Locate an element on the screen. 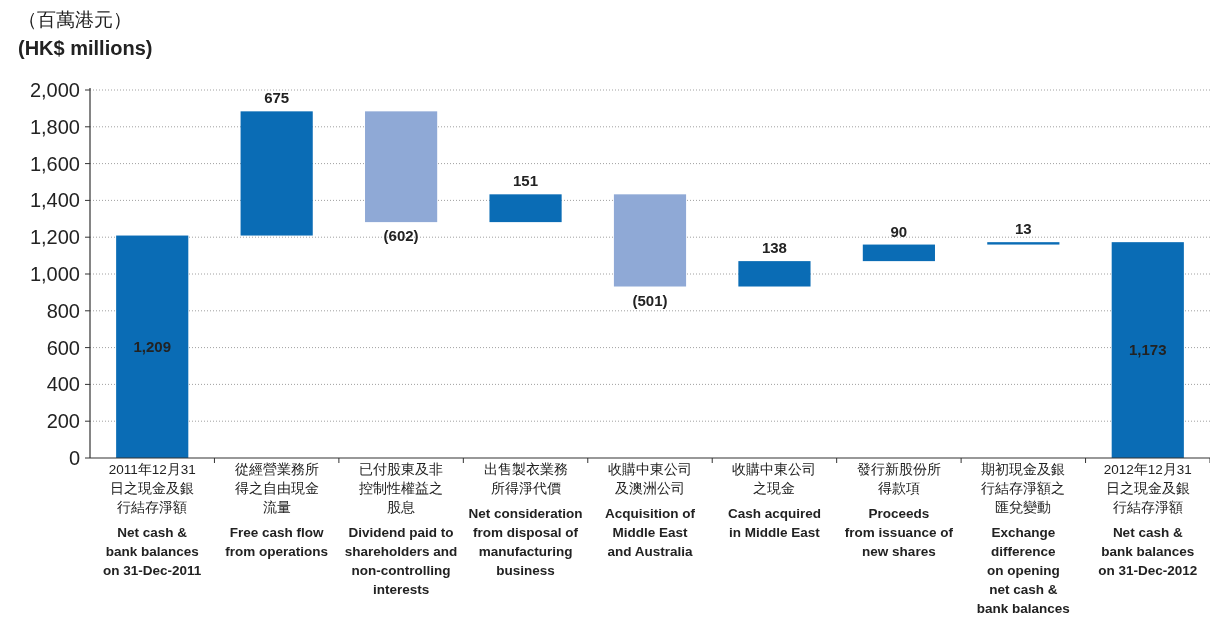  y-tick-label: 200 is located at coordinates (63, 421).